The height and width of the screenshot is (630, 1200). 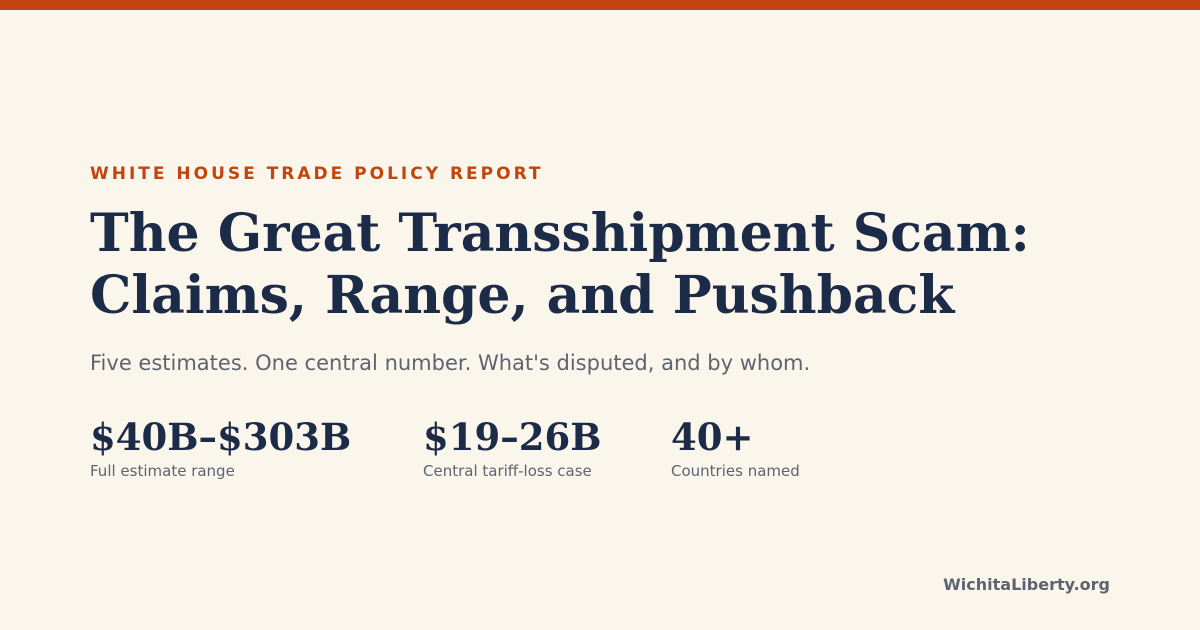 I want to click on stat-label: Countries named, so click(x=735, y=471).